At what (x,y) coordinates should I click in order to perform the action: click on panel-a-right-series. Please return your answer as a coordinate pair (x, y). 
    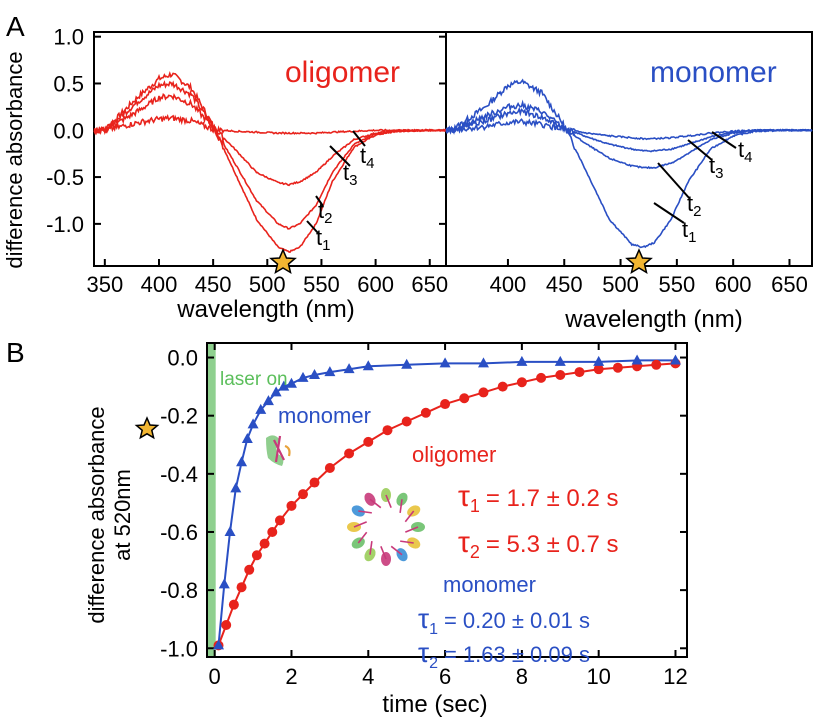
    Looking at the image, I should click on (629, 163).